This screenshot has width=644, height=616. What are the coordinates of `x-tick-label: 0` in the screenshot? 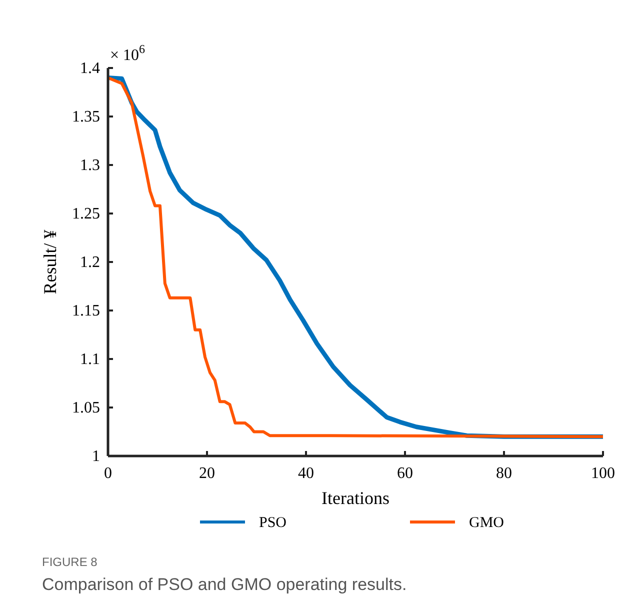 It's located at (108, 473).